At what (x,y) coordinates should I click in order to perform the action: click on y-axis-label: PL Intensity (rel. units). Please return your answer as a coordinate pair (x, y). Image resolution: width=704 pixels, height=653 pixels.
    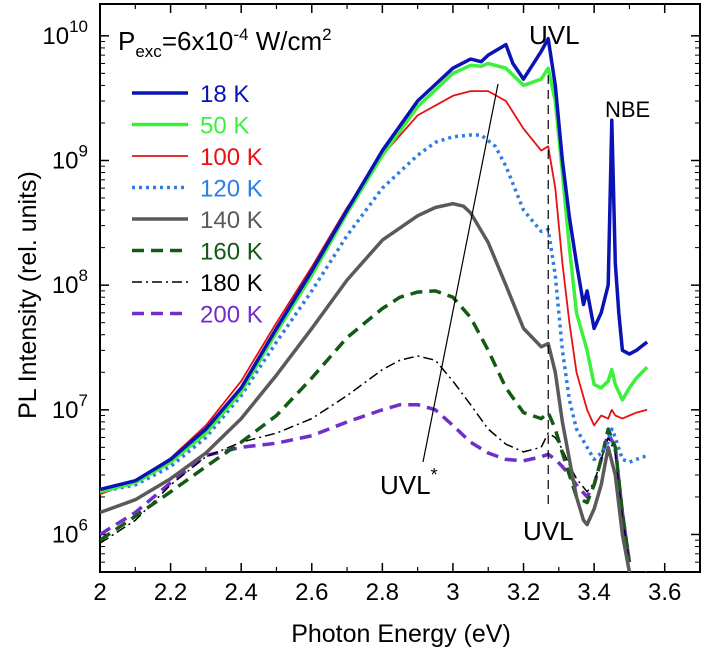
    Looking at the image, I should click on (28, 295).